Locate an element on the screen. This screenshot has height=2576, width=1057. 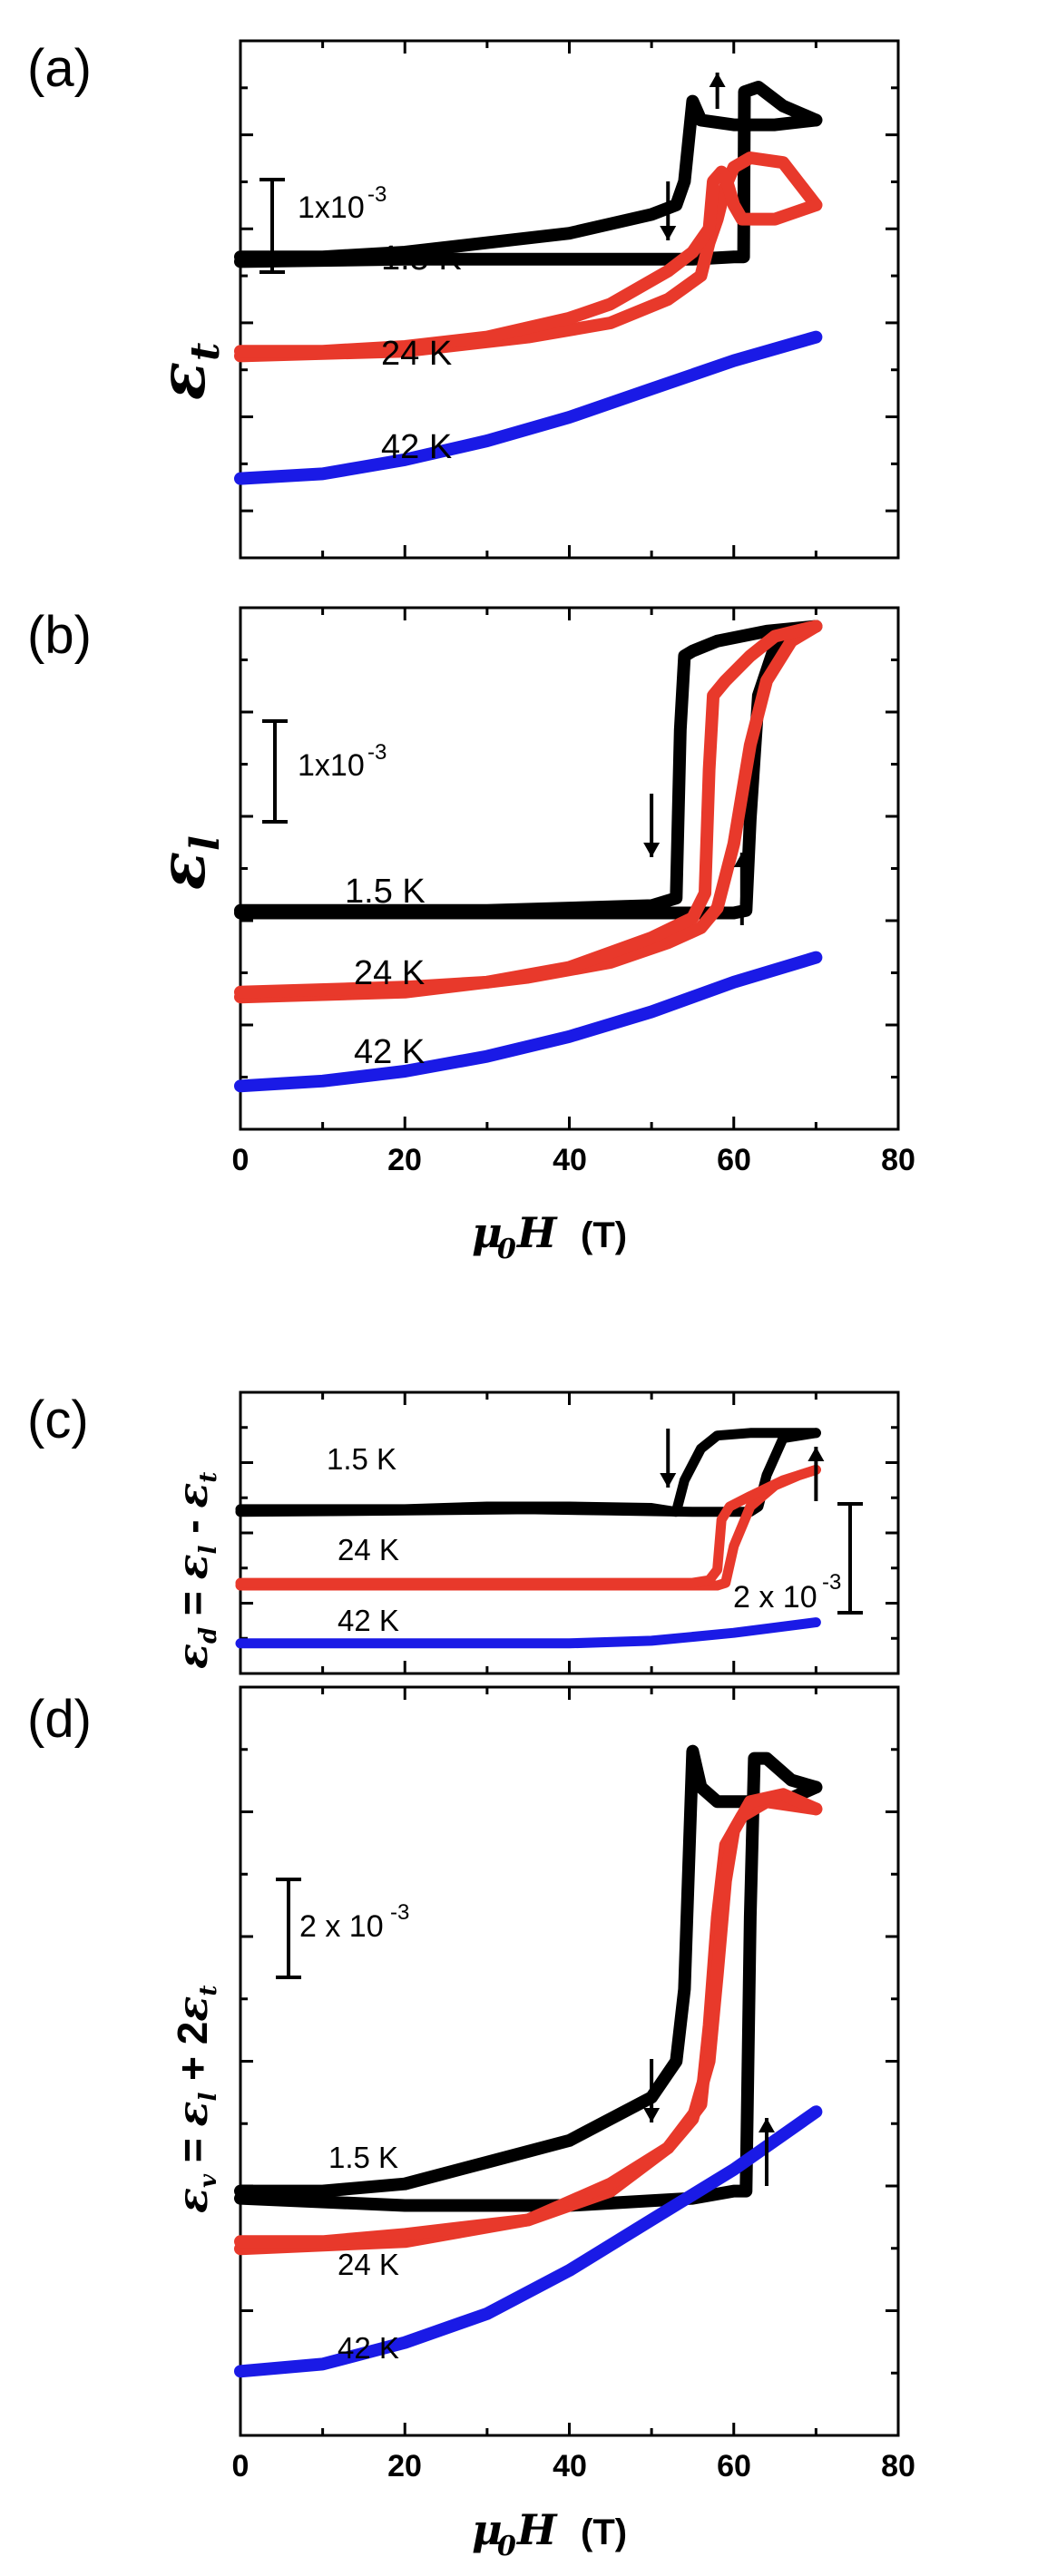
panel-c-arrows is located at coordinates (742, 1465).